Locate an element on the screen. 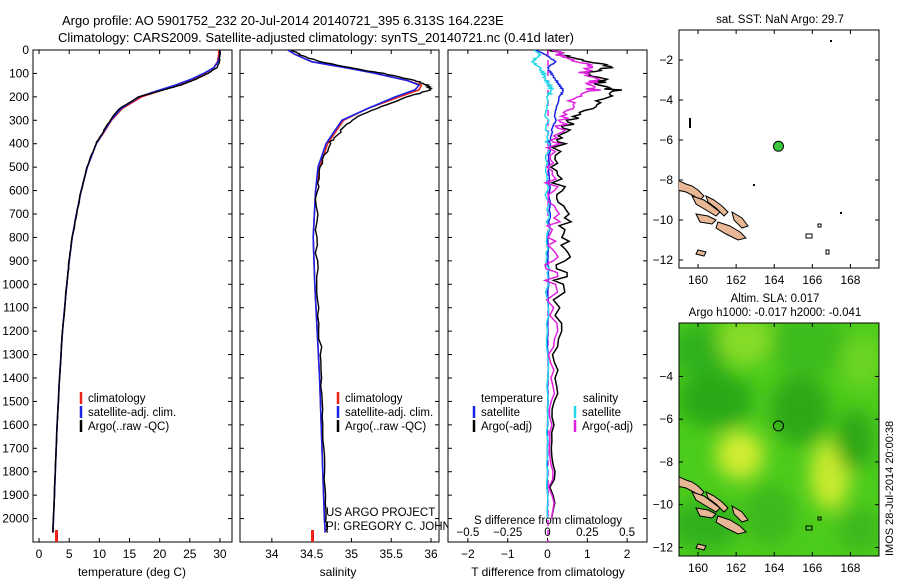  legend-temperature-title: temperature is located at coordinates (512, 399).